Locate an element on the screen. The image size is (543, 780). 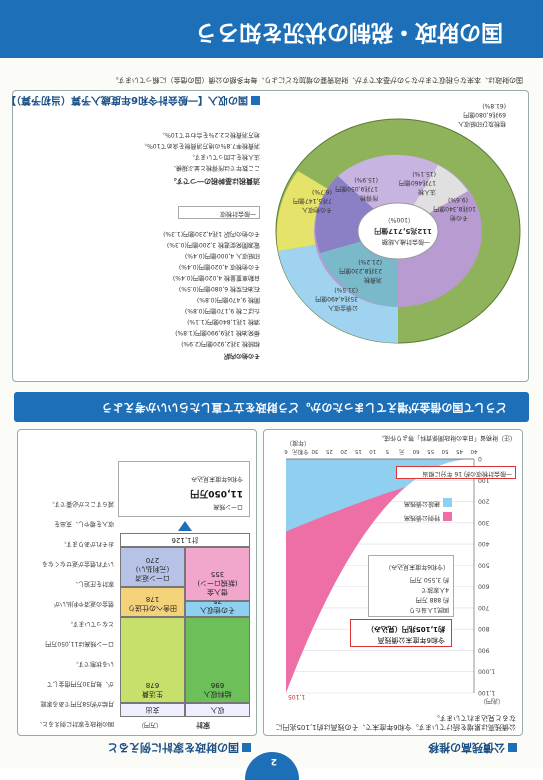
revenue-heading-text: 国の収入【一般会計令和6年度歳入予算（当初予算）】 is located at coordinates (127, 99).